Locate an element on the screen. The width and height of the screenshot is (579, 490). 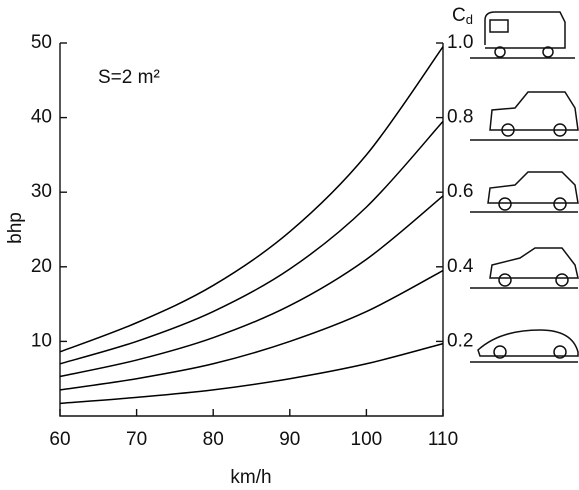
y2-tick-label: 0.4 is located at coordinates (460, 266).